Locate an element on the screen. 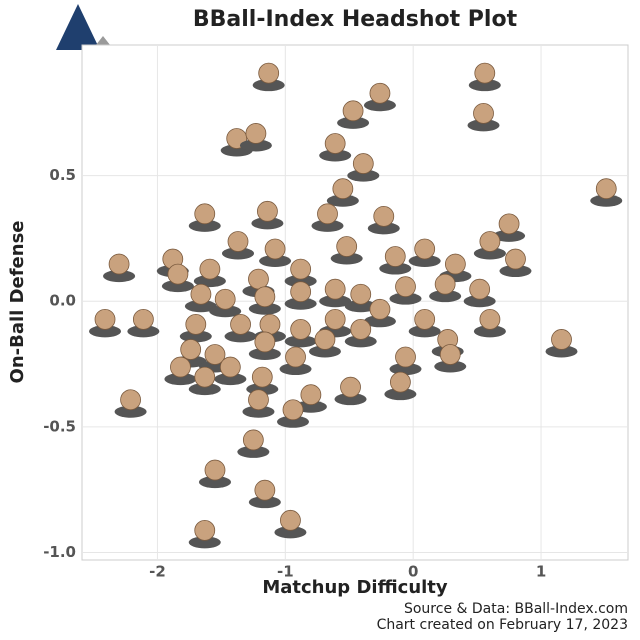  source-note: Source & Data: BBall-Index.com is located at coordinates (516, 609).